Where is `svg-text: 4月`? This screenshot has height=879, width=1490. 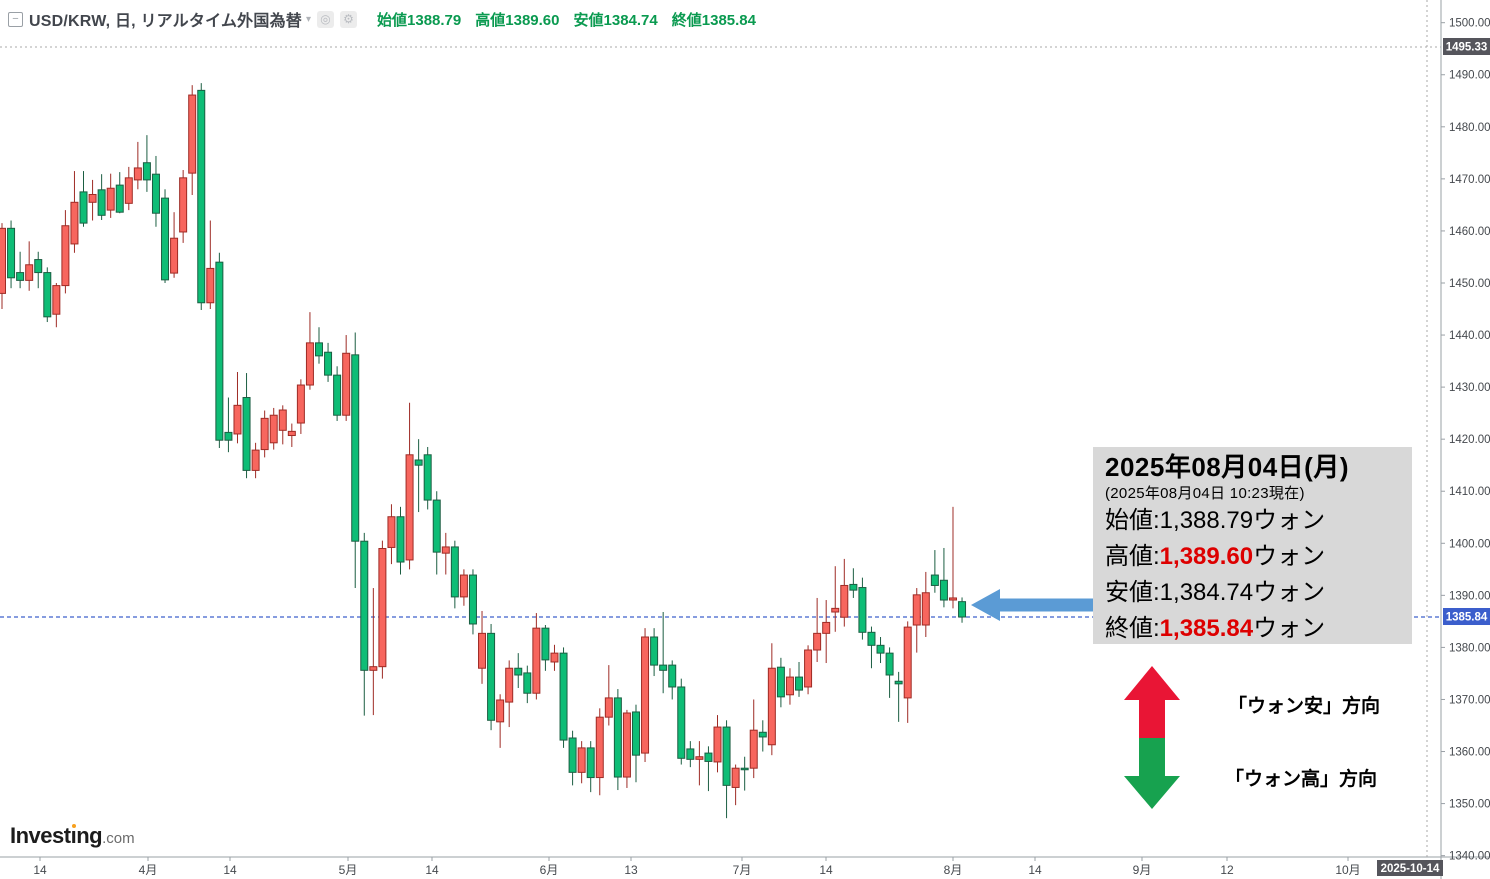
svg-text: 4月 is located at coordinates (148, 870).